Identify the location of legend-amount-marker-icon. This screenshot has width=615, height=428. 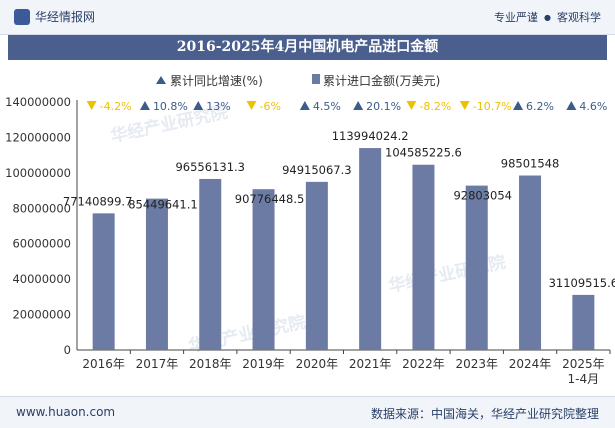
(316, 79).